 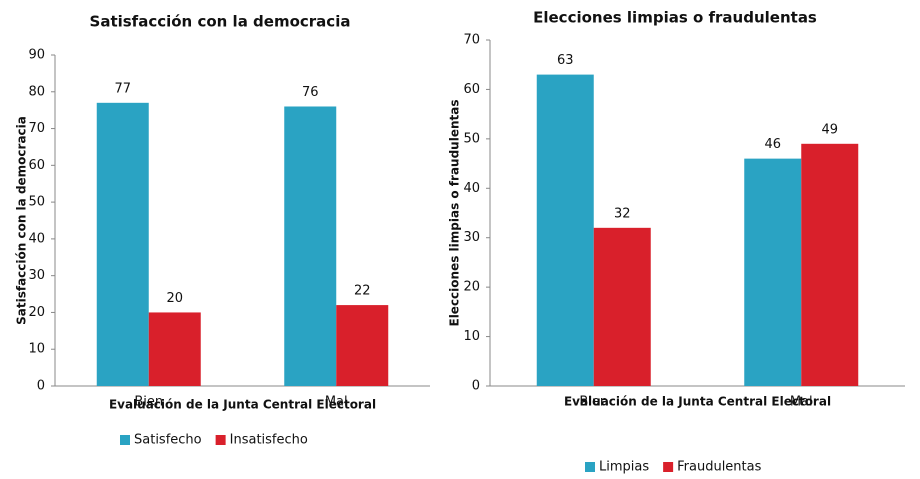 What do you see at coordinates (829, 129) in the screenshot?
I see `data-label: 49` at bounding box center [829, 129].